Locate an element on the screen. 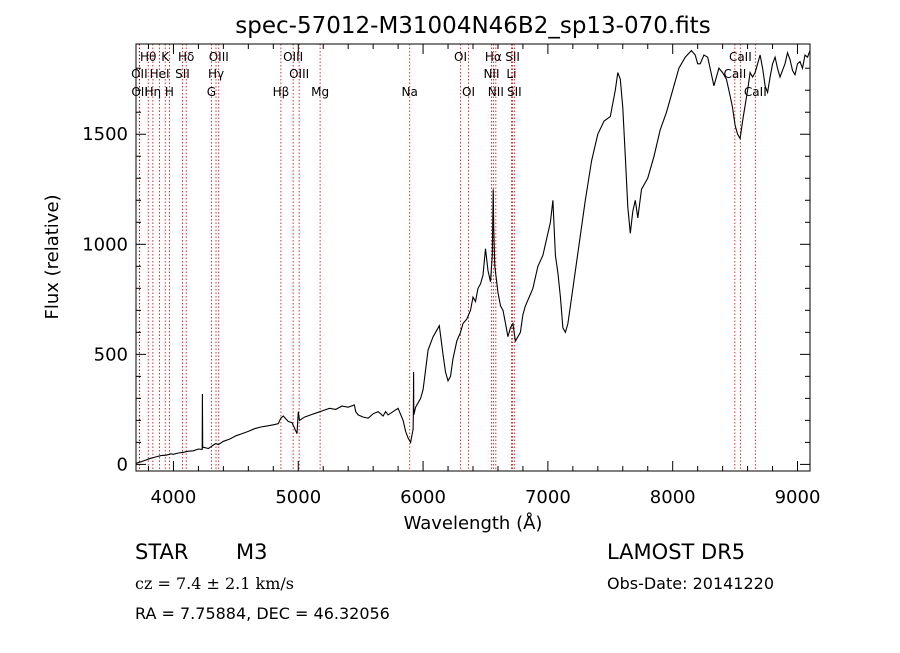 The width and height of the screenshot is (900, 653). x-axis-label: Wavelength (Å) is located at coordinates (473, 523).